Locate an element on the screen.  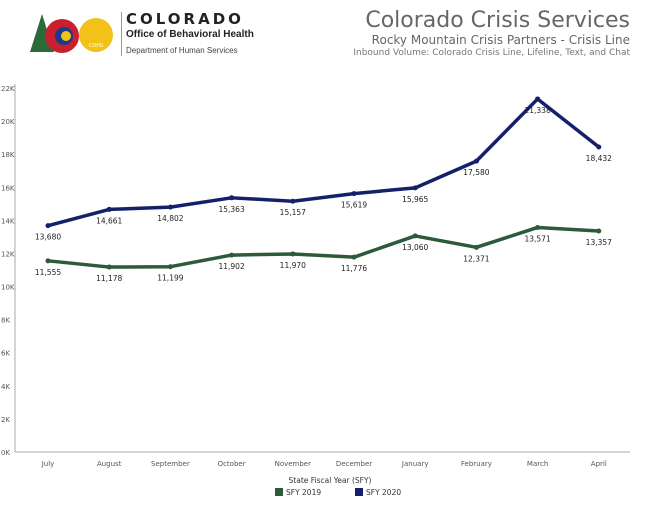
series-line-sfy-2019 is located at coordinates (323, 247).